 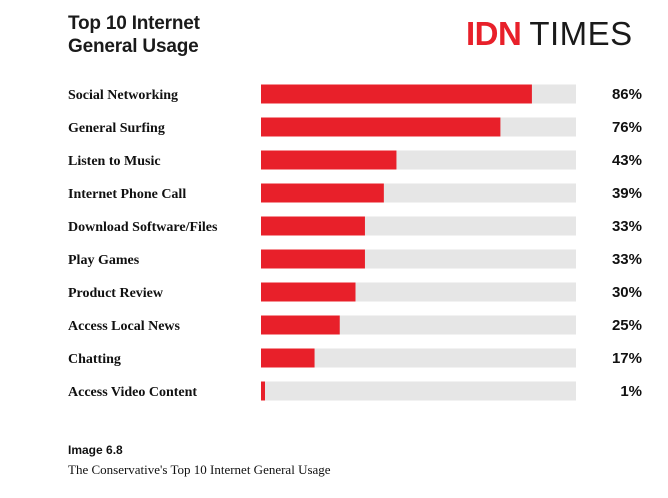 I want to click on idn-times-logo: IDN TIMES, so click(x=549, y=34).